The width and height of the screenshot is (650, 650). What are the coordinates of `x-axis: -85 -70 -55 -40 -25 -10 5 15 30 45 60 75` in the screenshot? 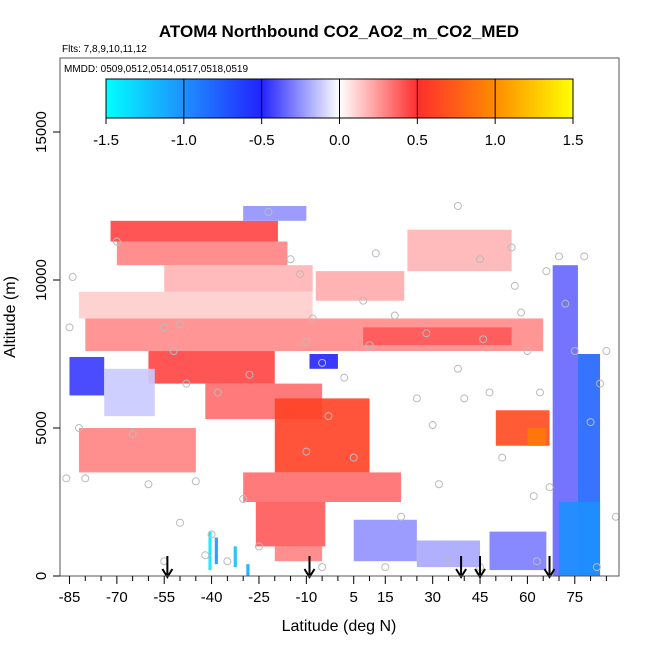 It's located at (333, 591).